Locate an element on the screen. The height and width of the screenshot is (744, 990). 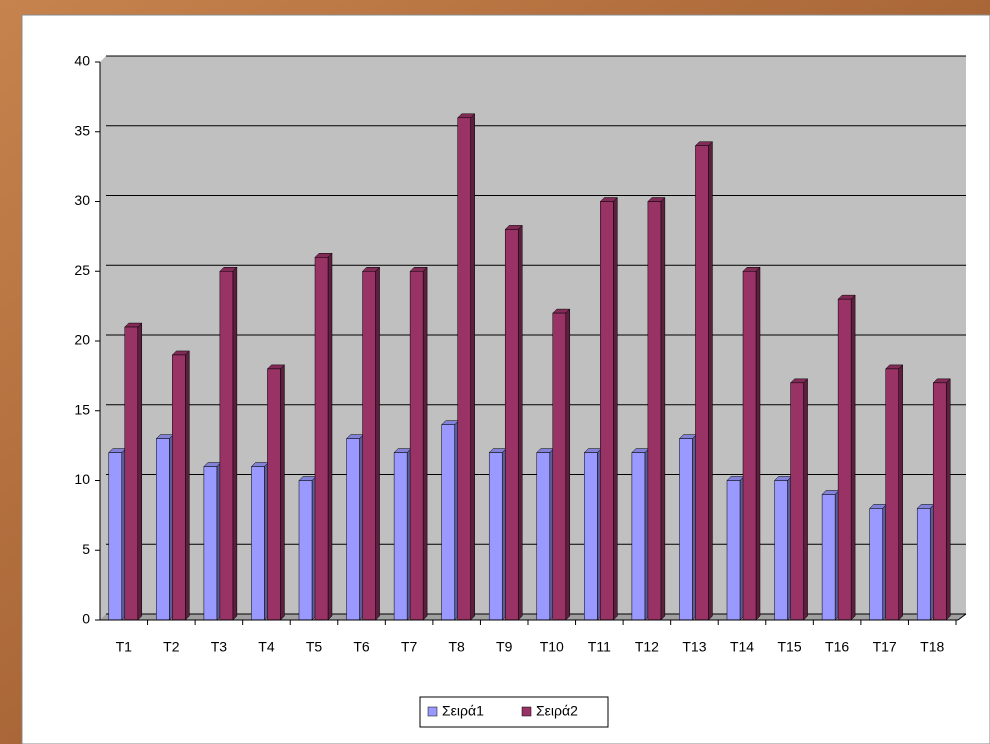
x-tick-label: T5 is located at coordinates (314, 647).